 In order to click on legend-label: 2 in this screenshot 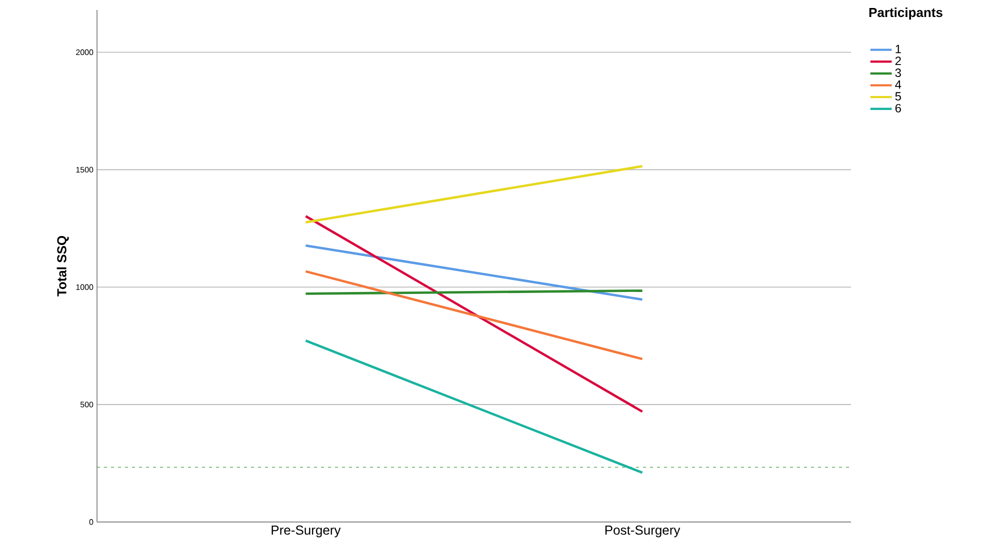, I will do `click(898, 61)`.